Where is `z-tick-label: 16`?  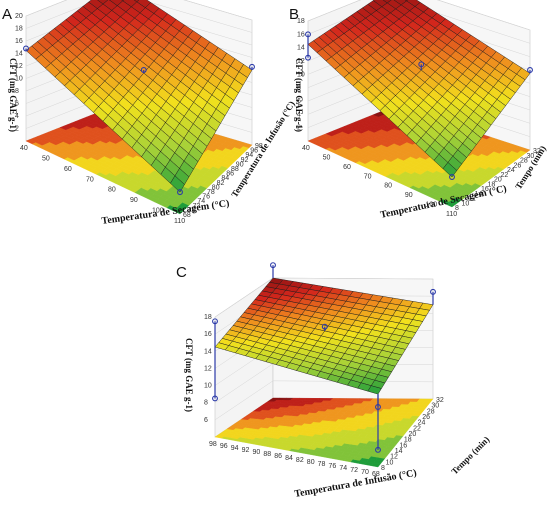
z-tick-label: 16 is located at coordinates (19, 41).